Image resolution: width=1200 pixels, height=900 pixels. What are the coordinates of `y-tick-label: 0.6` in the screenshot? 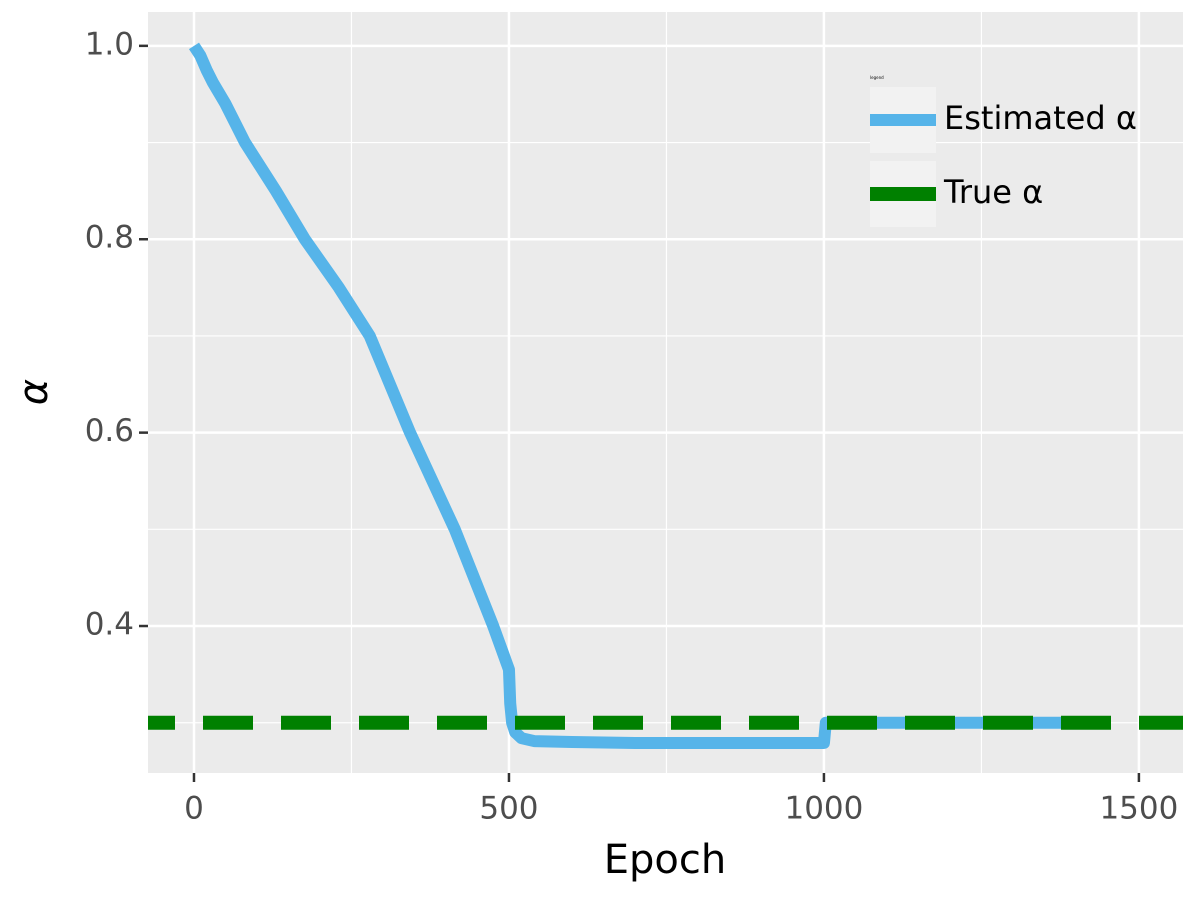 It's located at (109, 431).